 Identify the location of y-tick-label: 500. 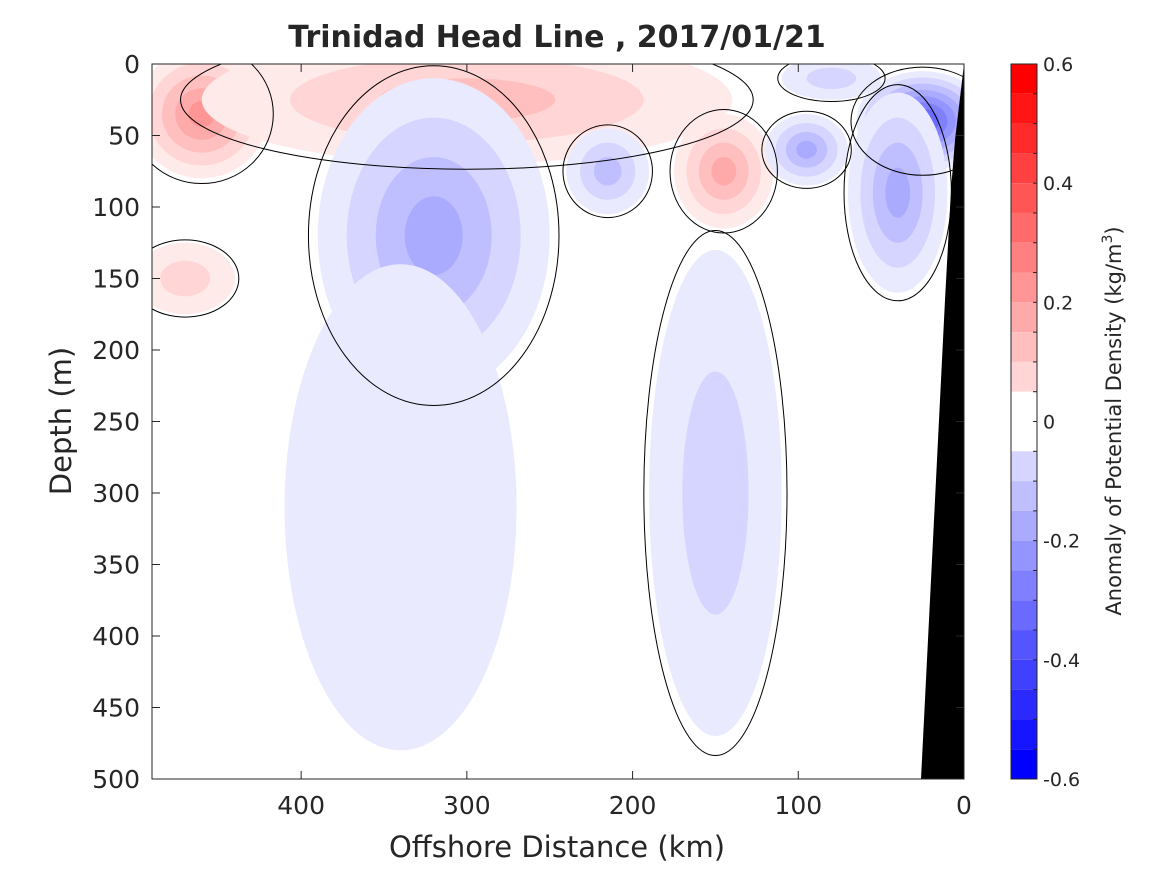
(116, 779).